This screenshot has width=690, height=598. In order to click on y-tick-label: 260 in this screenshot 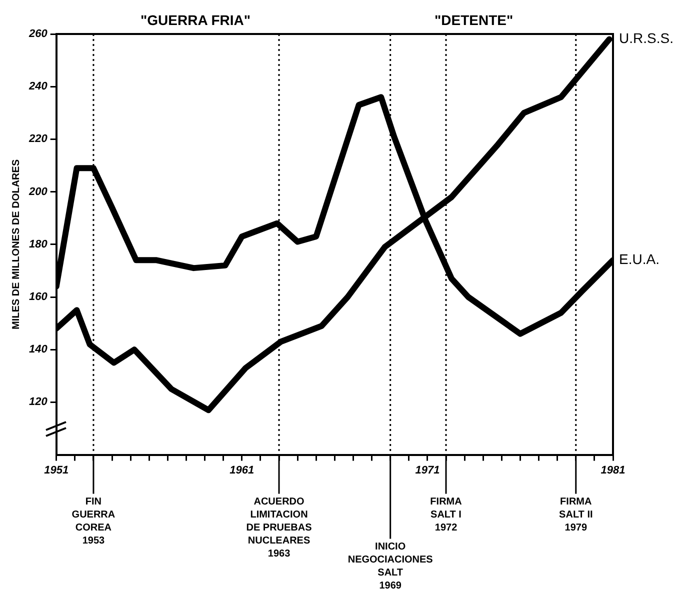, I will do `click(38, 34)`.